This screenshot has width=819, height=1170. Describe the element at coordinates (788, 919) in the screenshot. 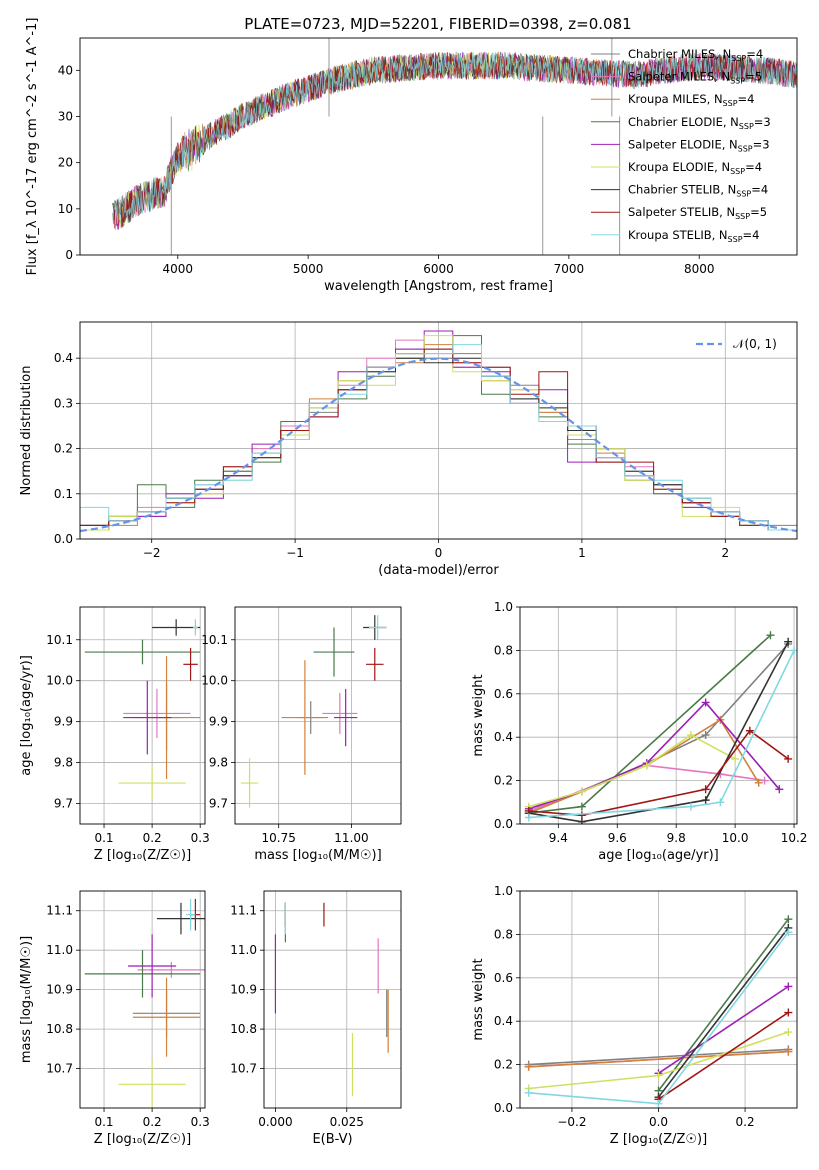

I see `weight-marker-chabrier_elodie` at that location.